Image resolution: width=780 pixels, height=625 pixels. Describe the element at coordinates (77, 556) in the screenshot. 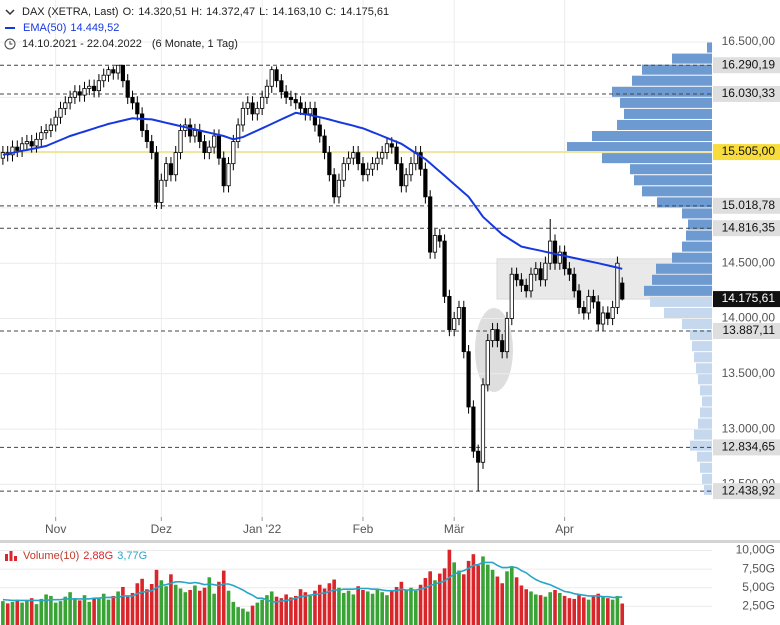

I see `legend-row: Volume(10) 2,88G 3,77G` at that location.